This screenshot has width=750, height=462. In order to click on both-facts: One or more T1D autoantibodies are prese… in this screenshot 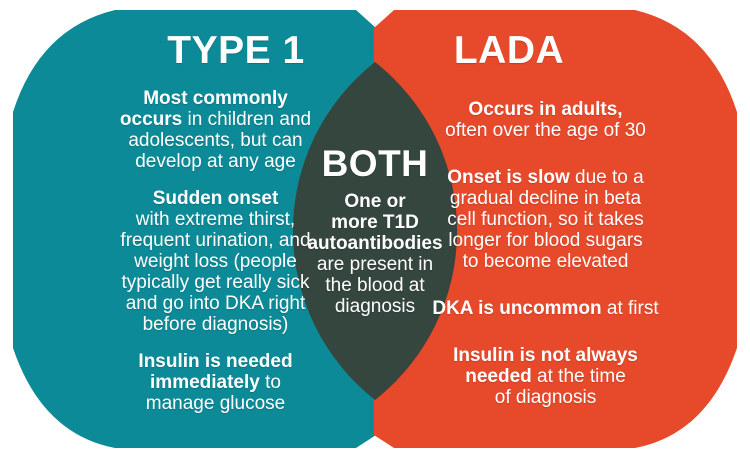, I will do `click(375, 254)`.